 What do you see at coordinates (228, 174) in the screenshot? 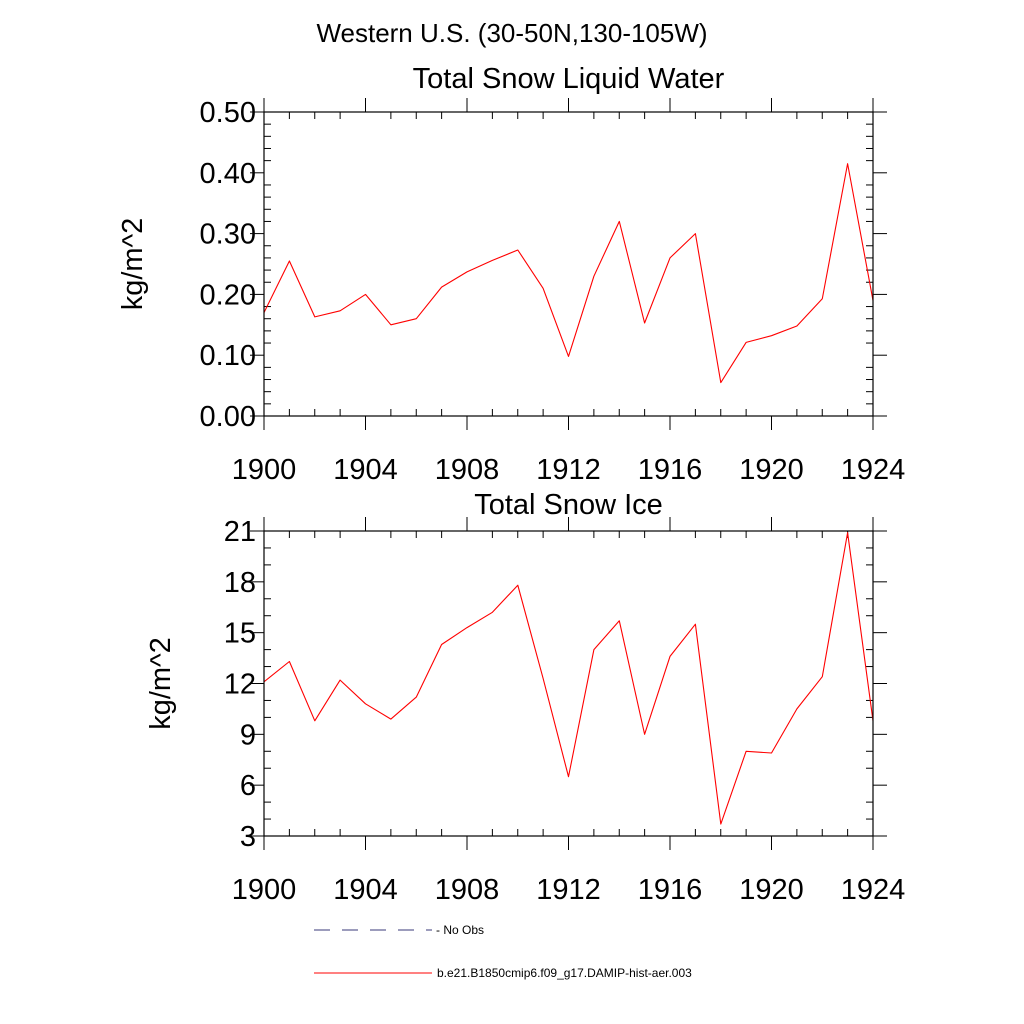
I see `y-tick-label: 0.40` at bounding box center [228, 174].